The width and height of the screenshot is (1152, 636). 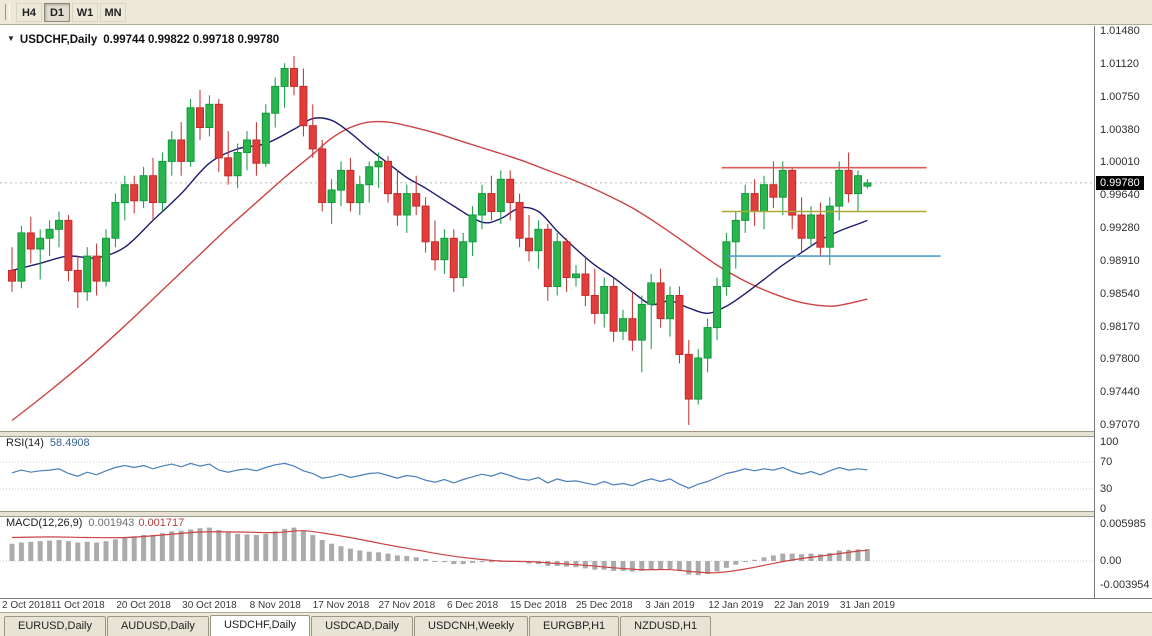 What do you see at coordinates (666, 626) in the screenshot?
I see `chart-tab-nzdusd: NZDUSD,H1` at bounding box center [666, 626].